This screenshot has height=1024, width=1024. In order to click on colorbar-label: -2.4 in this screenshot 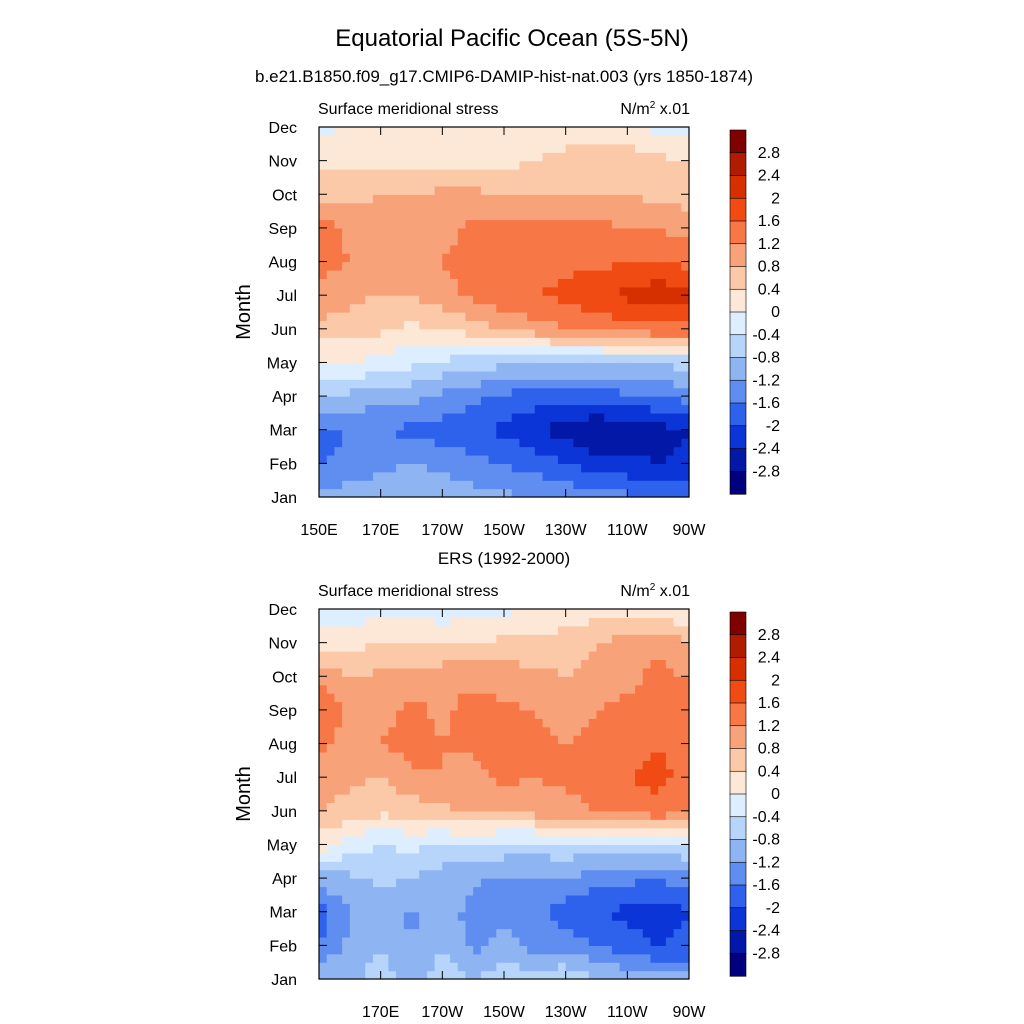, I will do `click(766, 931)`.